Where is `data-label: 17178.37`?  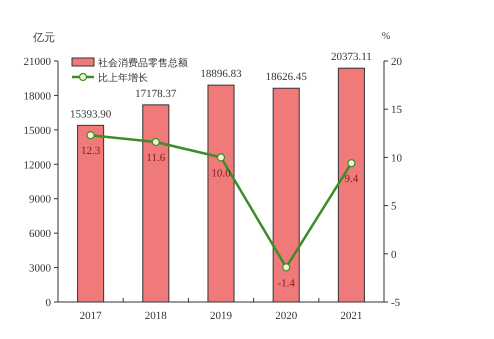
data-label: 17178.37 is located at coordinates (156, 94).